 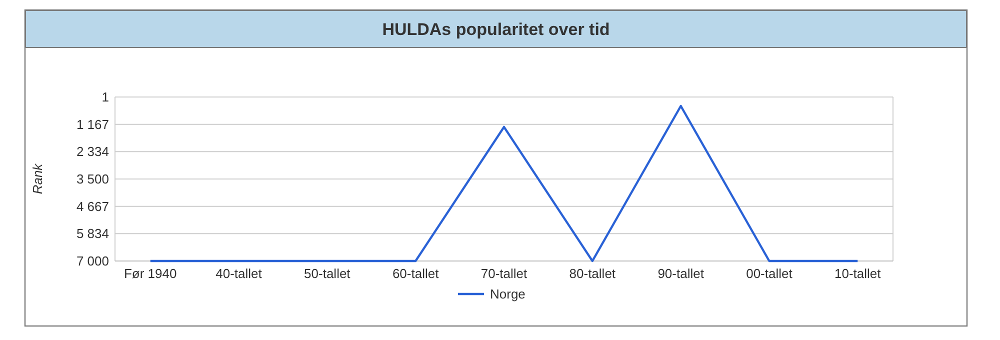 I want to click on x-tick-label: 60-tallet, so click(x=416, y=273).